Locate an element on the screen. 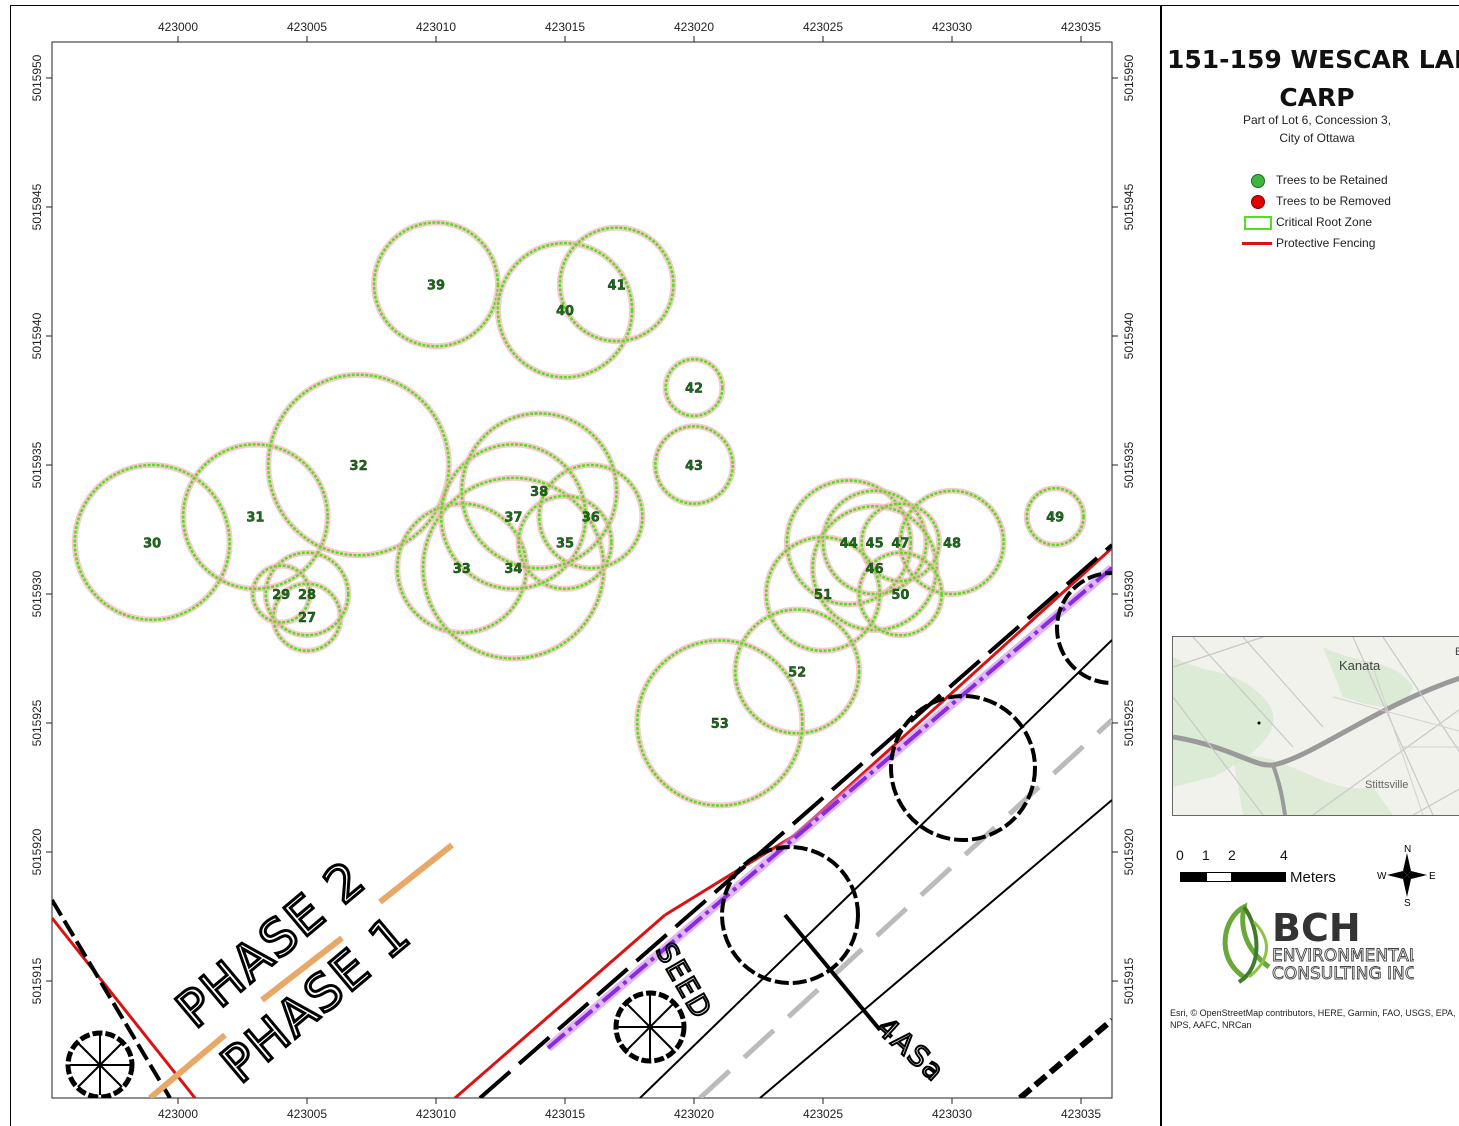 Image resolution: width=1459 pixels, height=1126 pixels. north-e: E is located at coordinates (1432, 876).